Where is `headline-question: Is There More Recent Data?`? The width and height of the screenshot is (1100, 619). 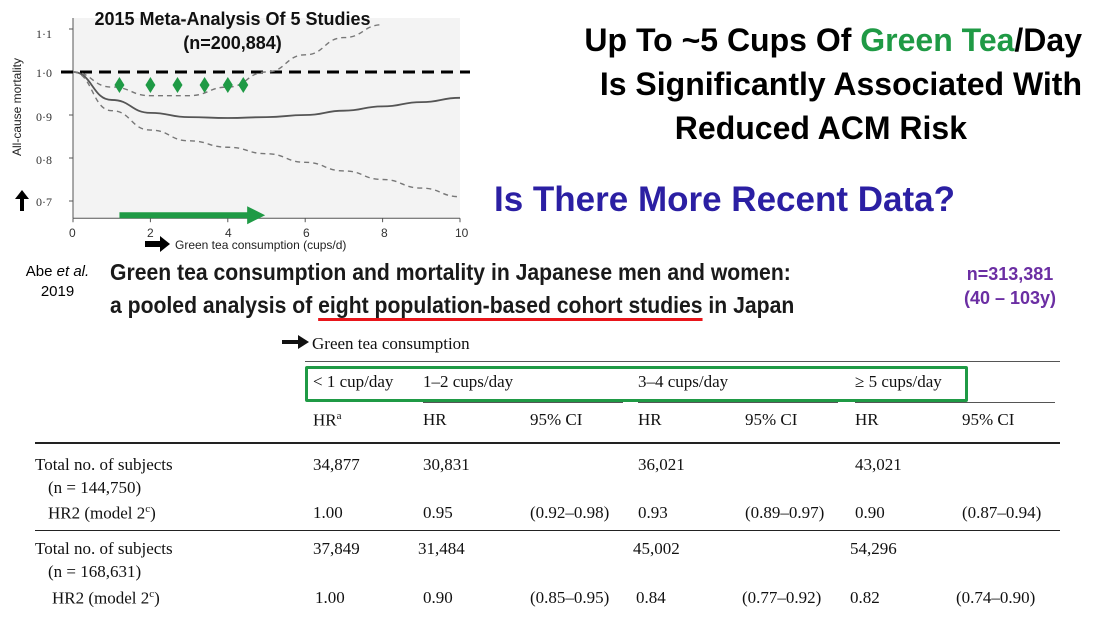 headline-question: Is There More Recent Data? is located at coordinates (724, 199).